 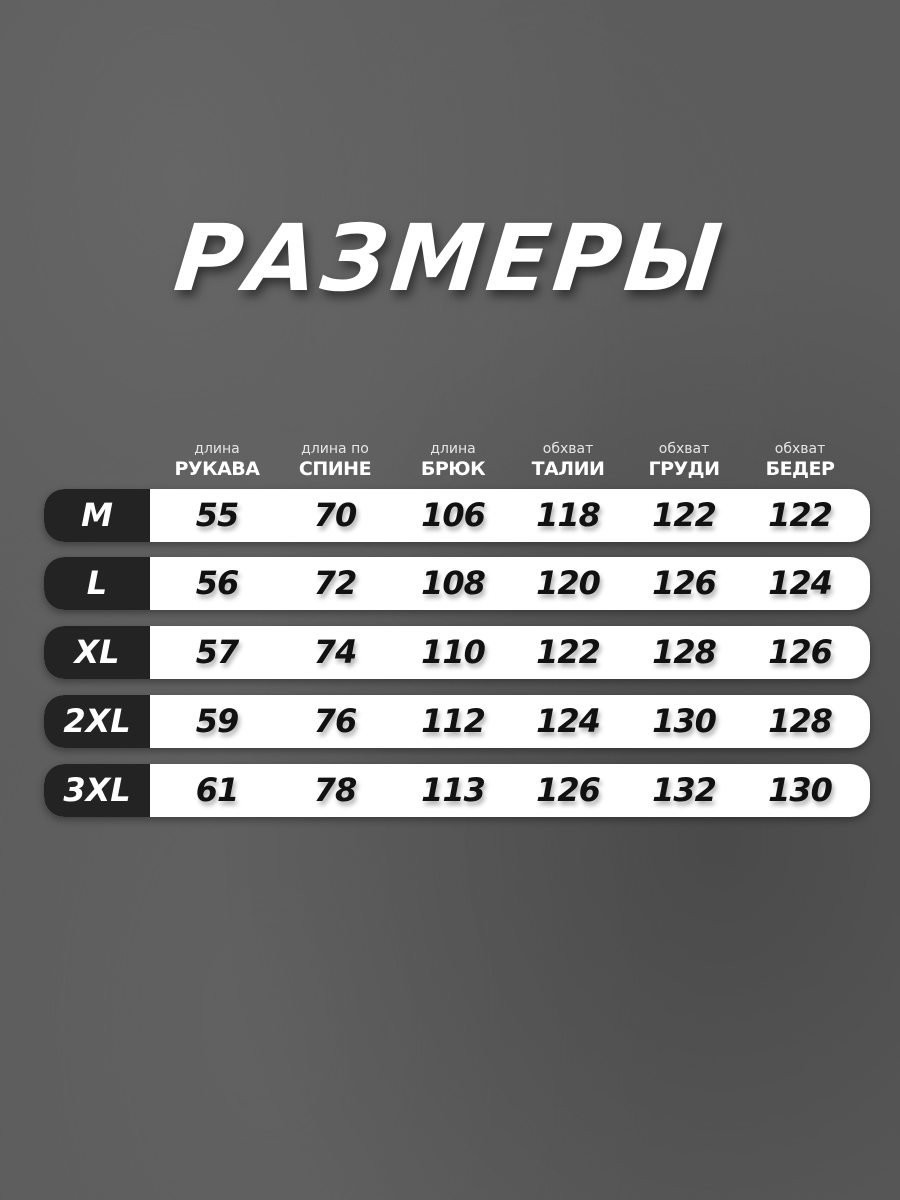 I want to click on size-label: L, so click(x=97, y=583).